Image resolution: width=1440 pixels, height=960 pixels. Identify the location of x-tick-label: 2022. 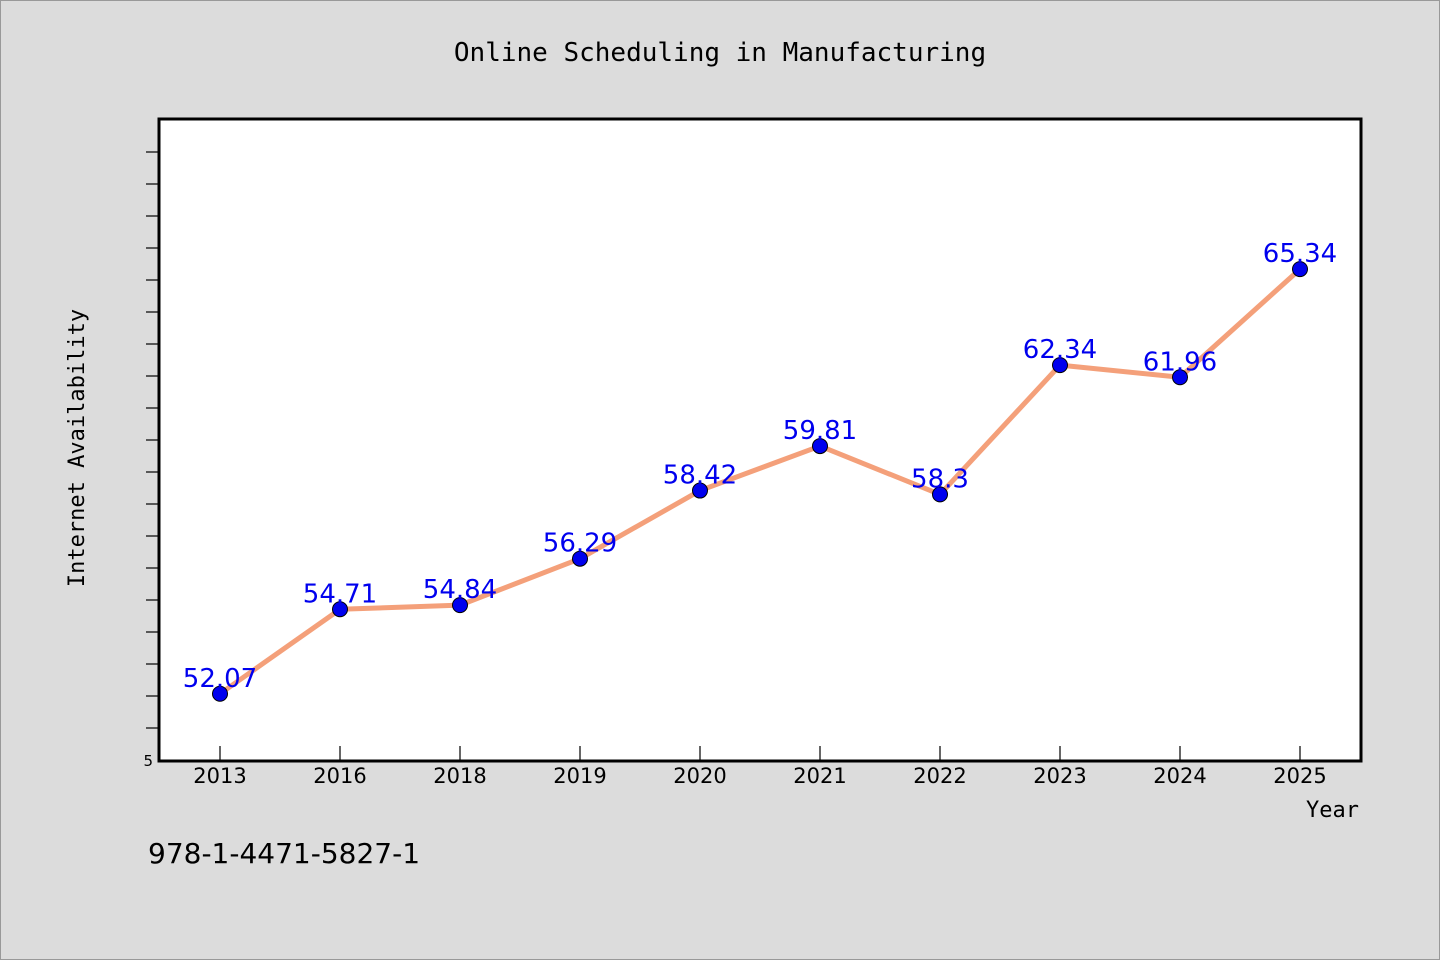
(939, 776).